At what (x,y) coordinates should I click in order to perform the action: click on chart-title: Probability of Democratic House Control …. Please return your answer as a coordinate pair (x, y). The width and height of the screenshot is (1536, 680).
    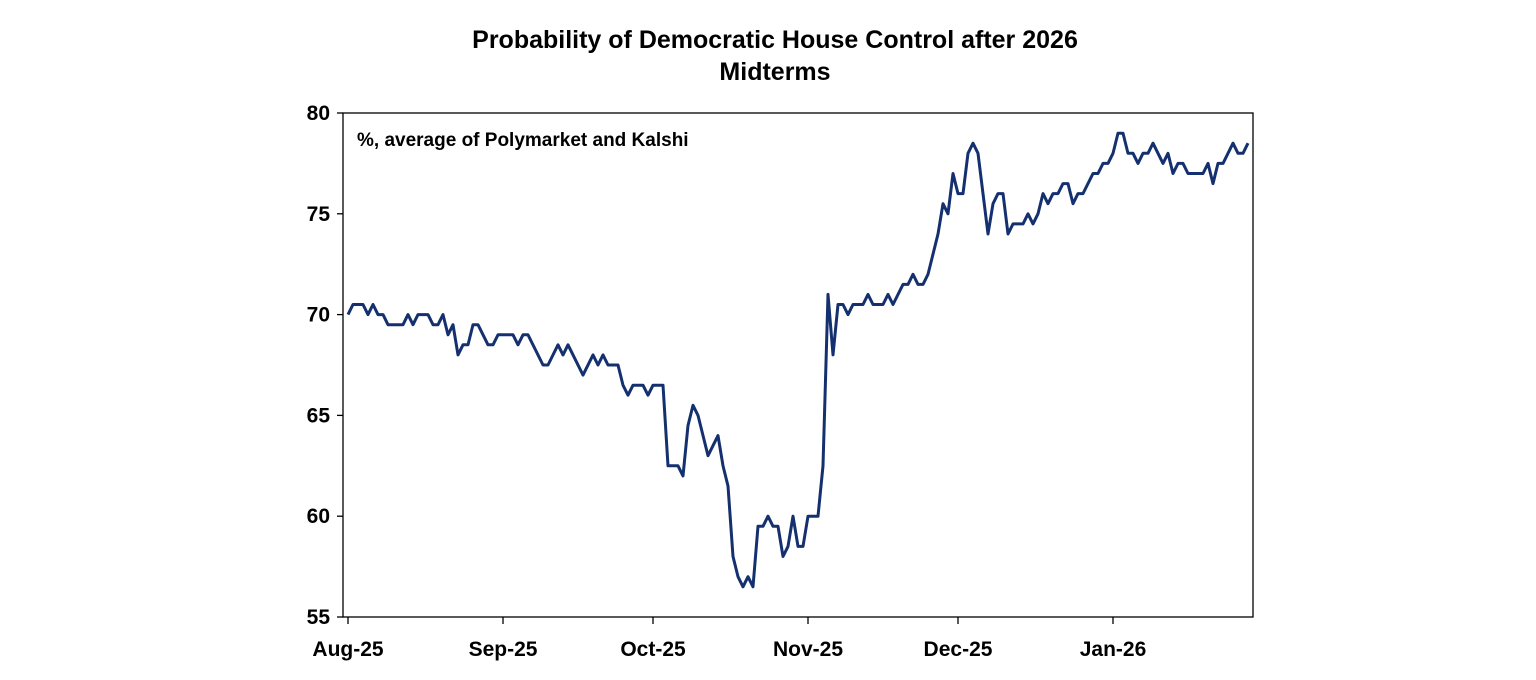
    Looking at the image, I should click on (775, 40).